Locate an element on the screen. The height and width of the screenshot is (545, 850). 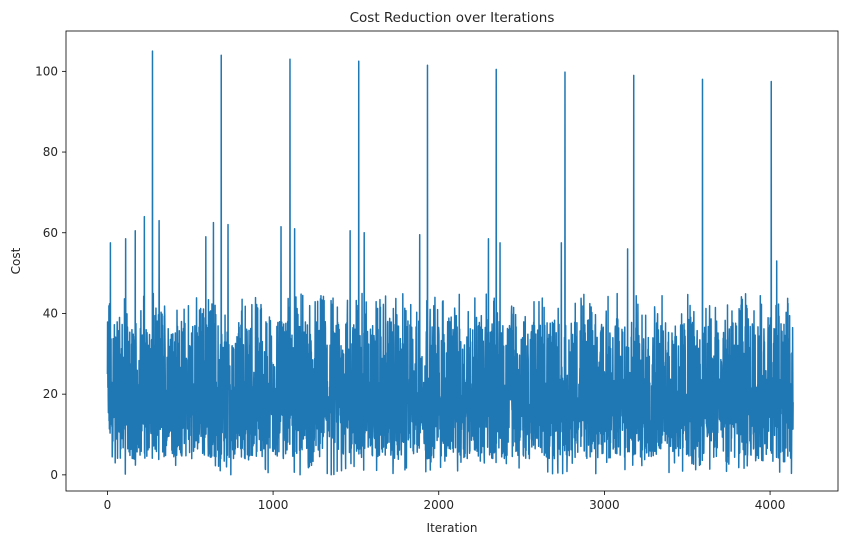
chart-title: Cost Reduction over Iterations is located at coordinates (452, 18).